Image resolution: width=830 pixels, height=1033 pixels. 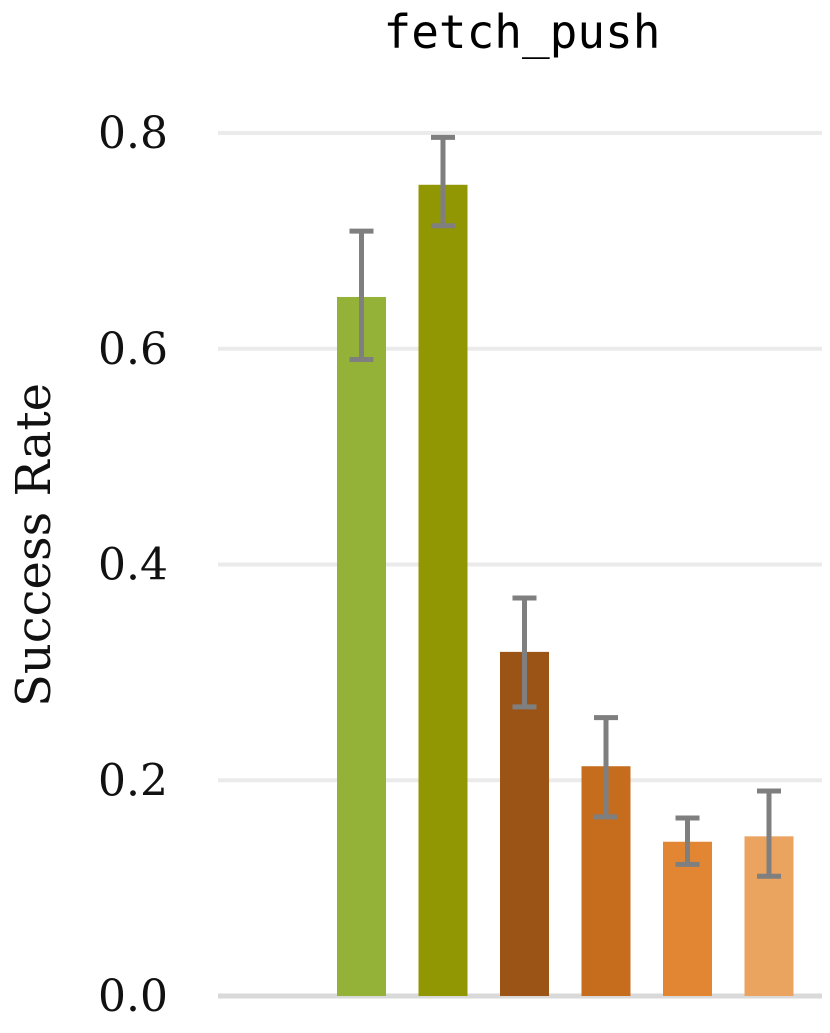 I want to click on y-tick-labels: 0.0 0.2 0.4 0.6 0.8, so click(x=133, y=565).